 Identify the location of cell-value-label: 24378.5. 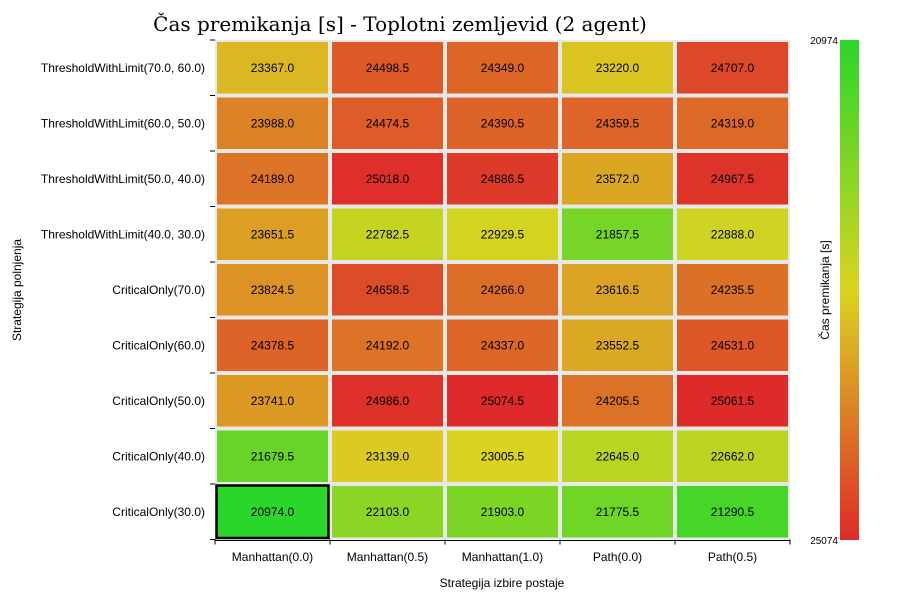
(273, 345).